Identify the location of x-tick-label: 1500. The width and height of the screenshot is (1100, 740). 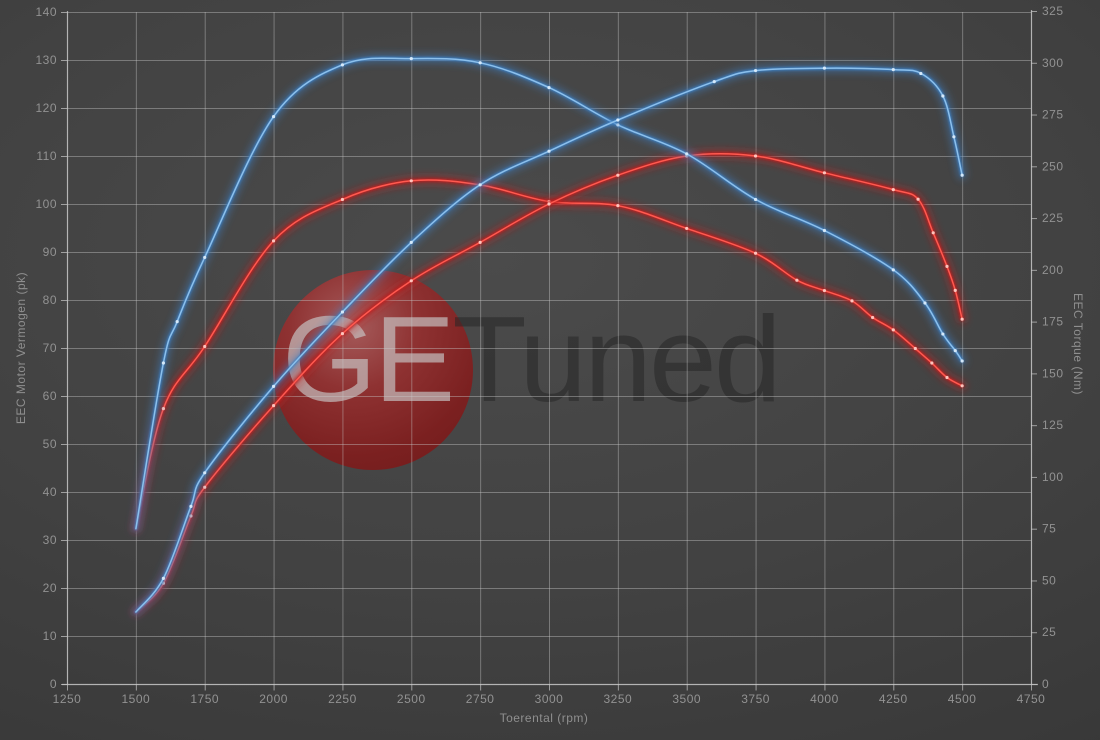
(136, 699).